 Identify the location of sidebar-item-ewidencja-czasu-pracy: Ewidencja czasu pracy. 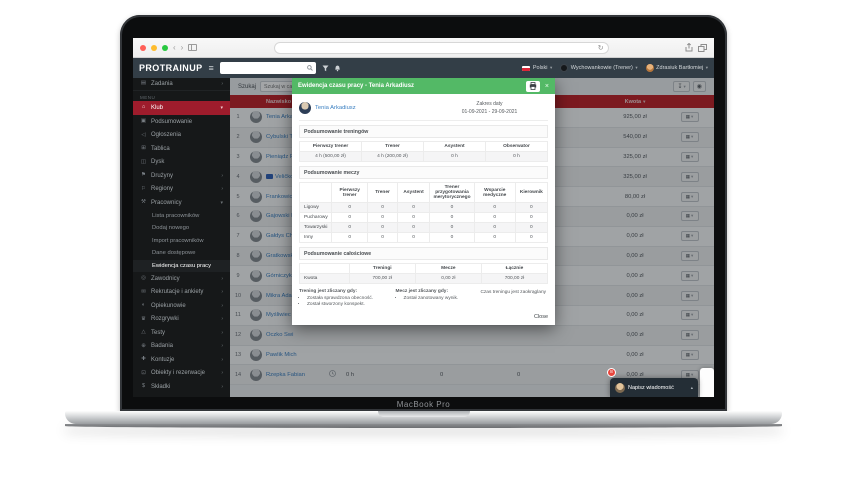
(181, 265).